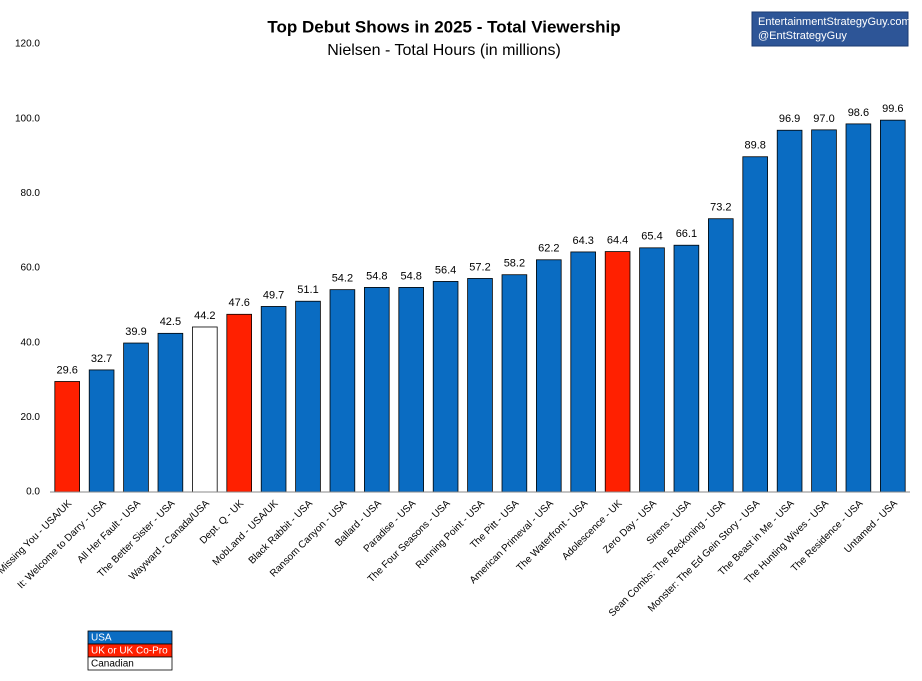 This screenshot has width=922, height=681. Describe the element at coordinates (858, 113) in the screenshot. I see `value-label: 98.6` at that location.